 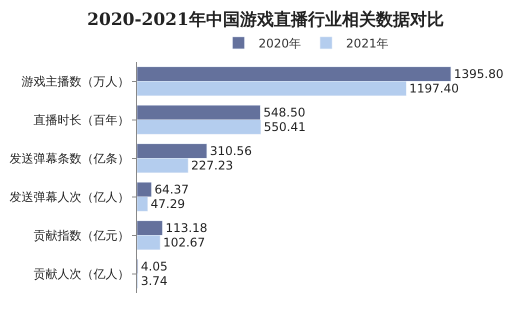 I want to click on data-label: 47.29, so click(x=167, y=203).